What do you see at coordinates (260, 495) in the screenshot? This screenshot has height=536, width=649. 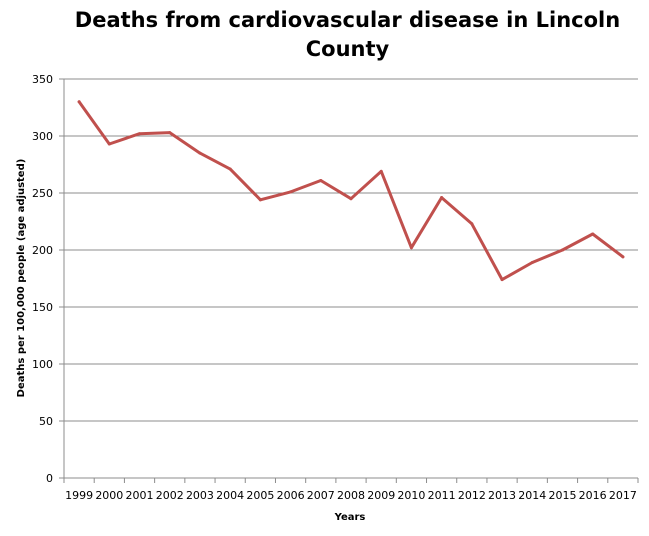 I see `x-tick-label: 2005` at bounding box center [260, 495].